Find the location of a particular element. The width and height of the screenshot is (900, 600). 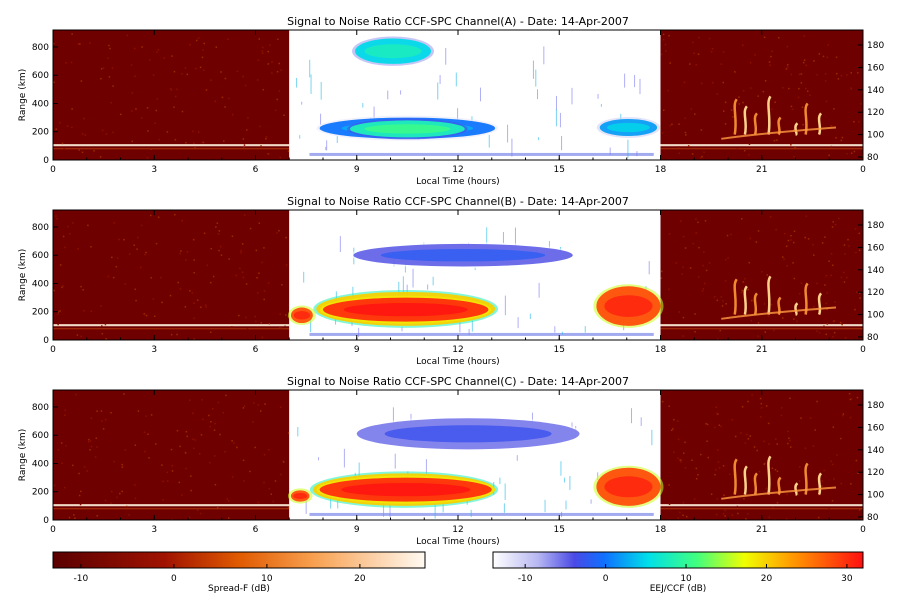

colorbar-tick-label: 0 is located at coordinates (174, 579).